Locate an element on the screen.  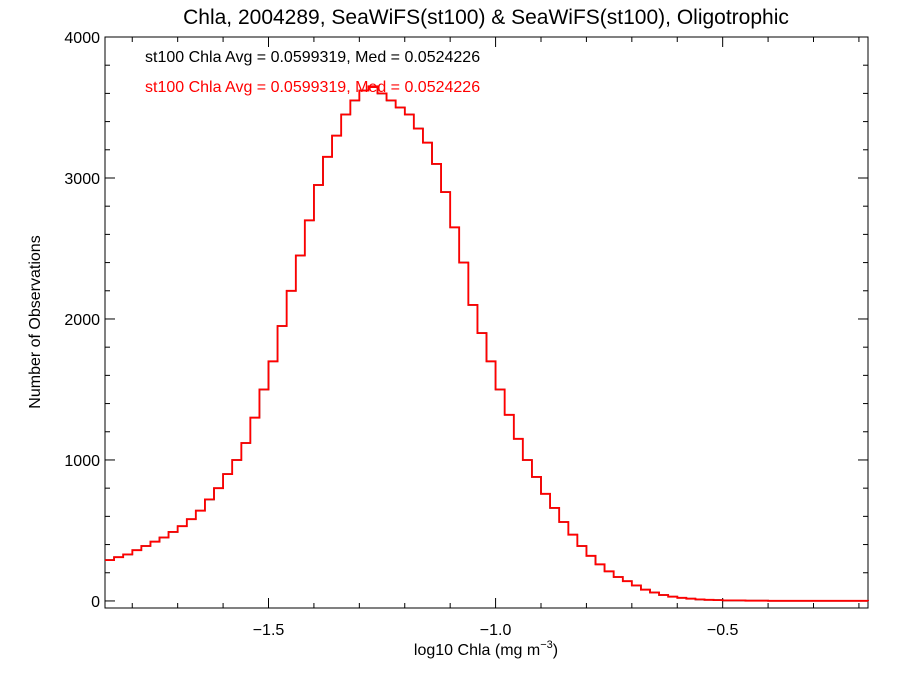
y-tick-label: 1000 is located at coordinates (82, 461).